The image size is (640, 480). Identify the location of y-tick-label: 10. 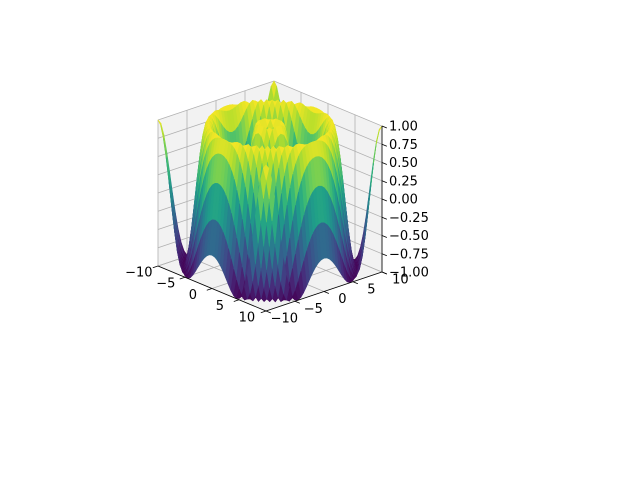
(400, 280).